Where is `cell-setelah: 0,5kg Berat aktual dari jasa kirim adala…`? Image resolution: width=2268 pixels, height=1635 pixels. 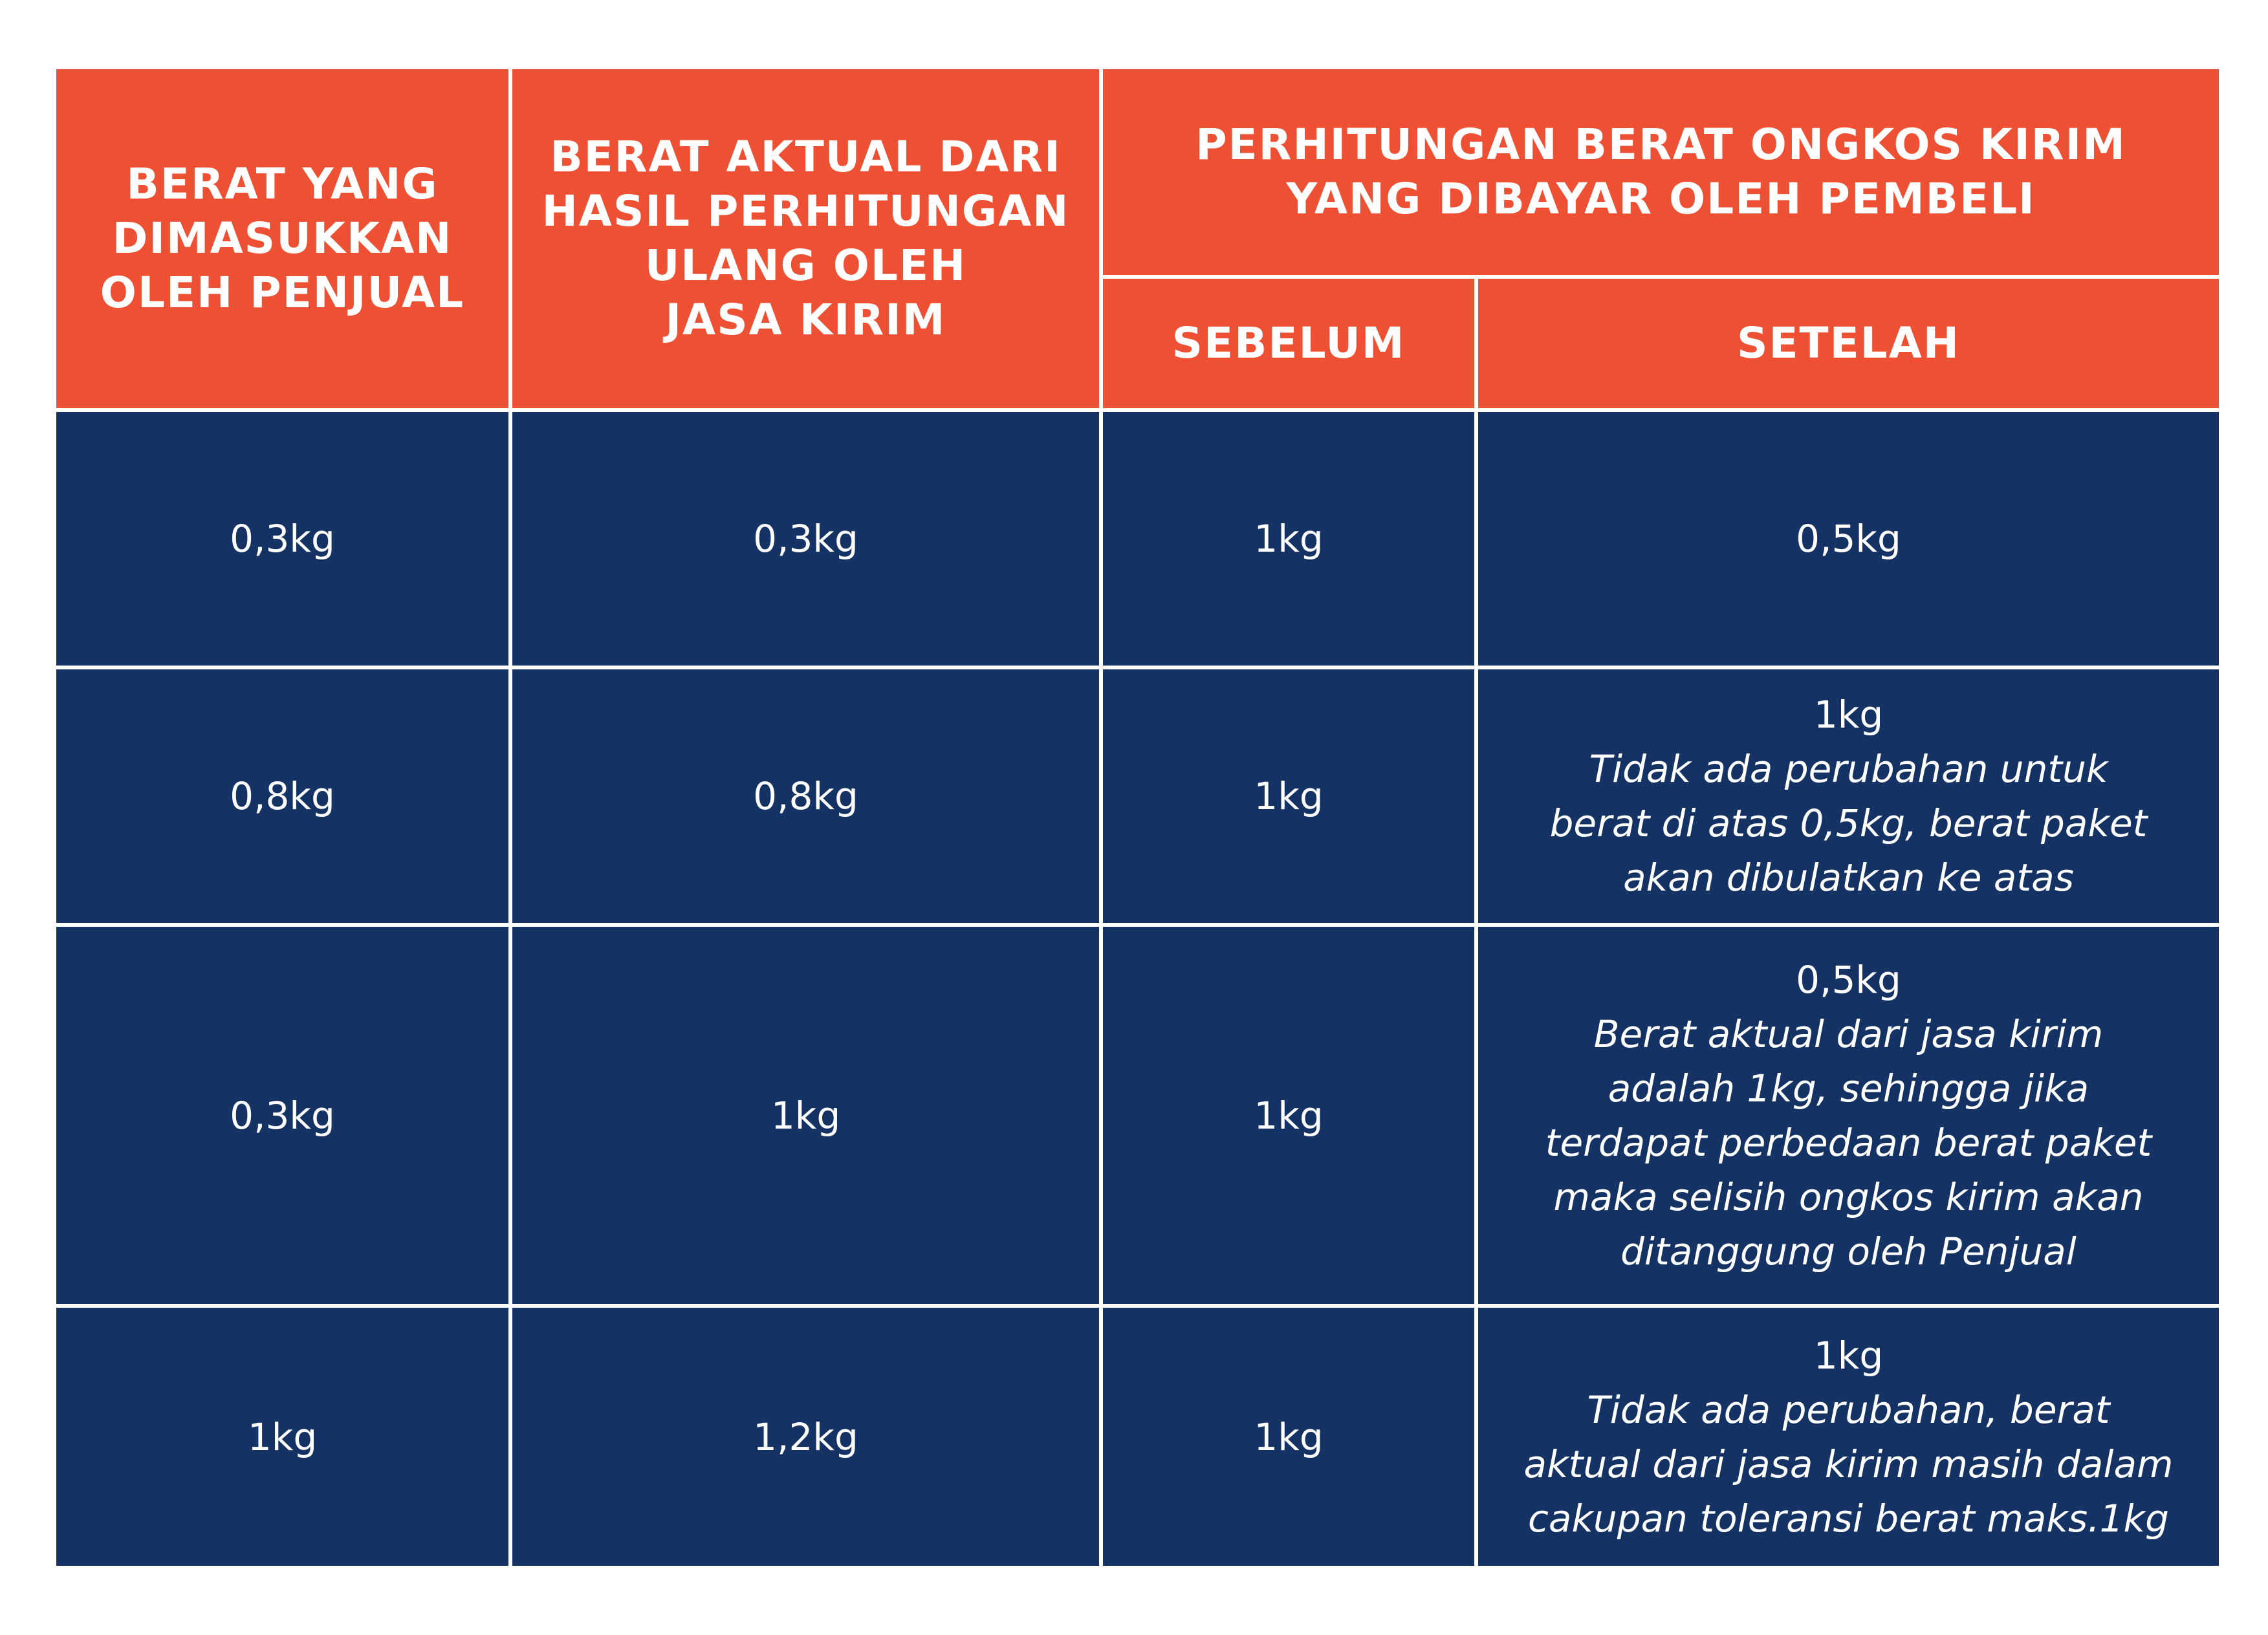 cell-setelah: 0,5kg Berat aktual dari jasa kirim adala… is located at coordinates (1849, 1115).